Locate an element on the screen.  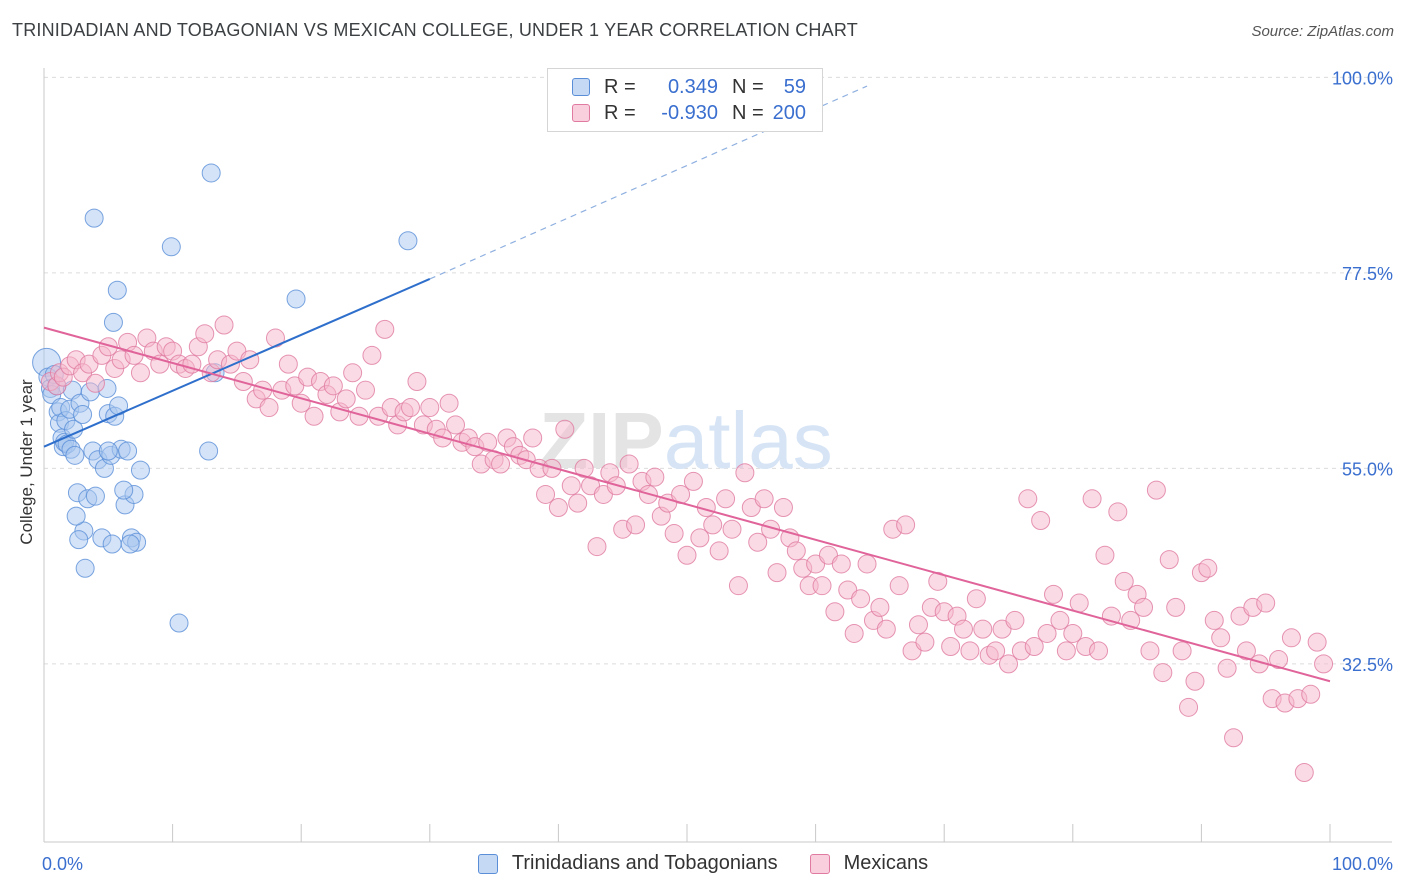
series-legend: Trinidadians and Tobagonians Mexicans is located at coordinates (703, 863).